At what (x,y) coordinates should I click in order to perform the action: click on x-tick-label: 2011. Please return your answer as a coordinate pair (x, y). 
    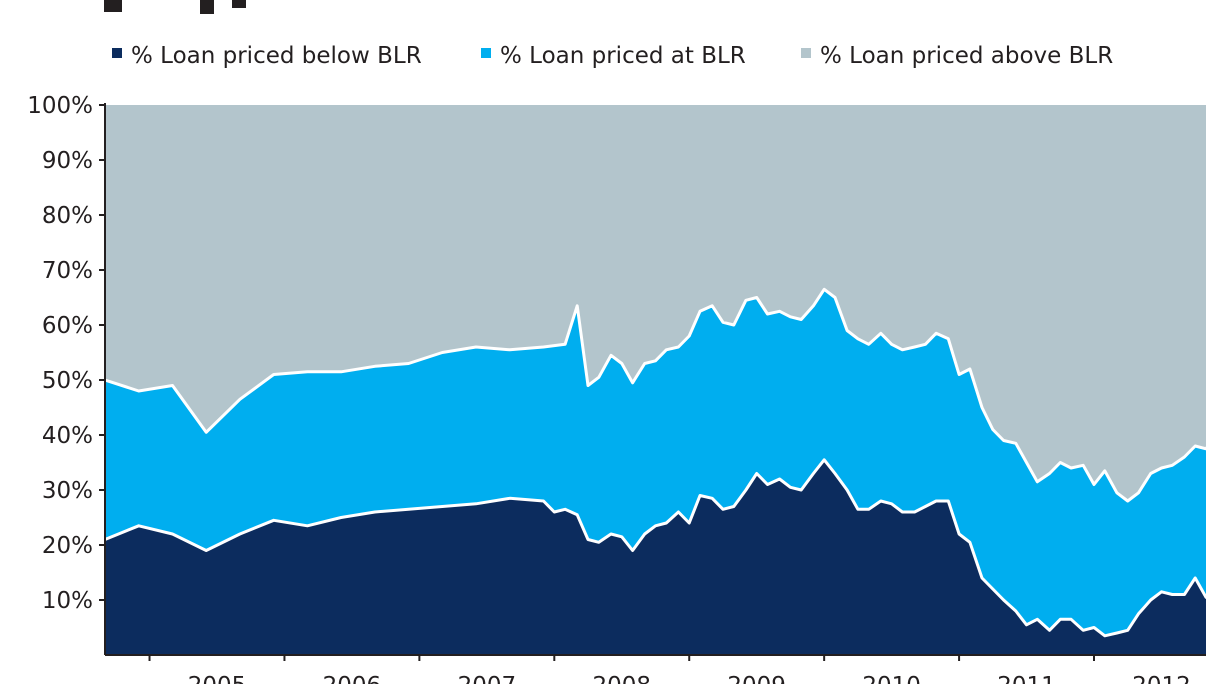
    Looking at the image, I should click on (1026, 678).